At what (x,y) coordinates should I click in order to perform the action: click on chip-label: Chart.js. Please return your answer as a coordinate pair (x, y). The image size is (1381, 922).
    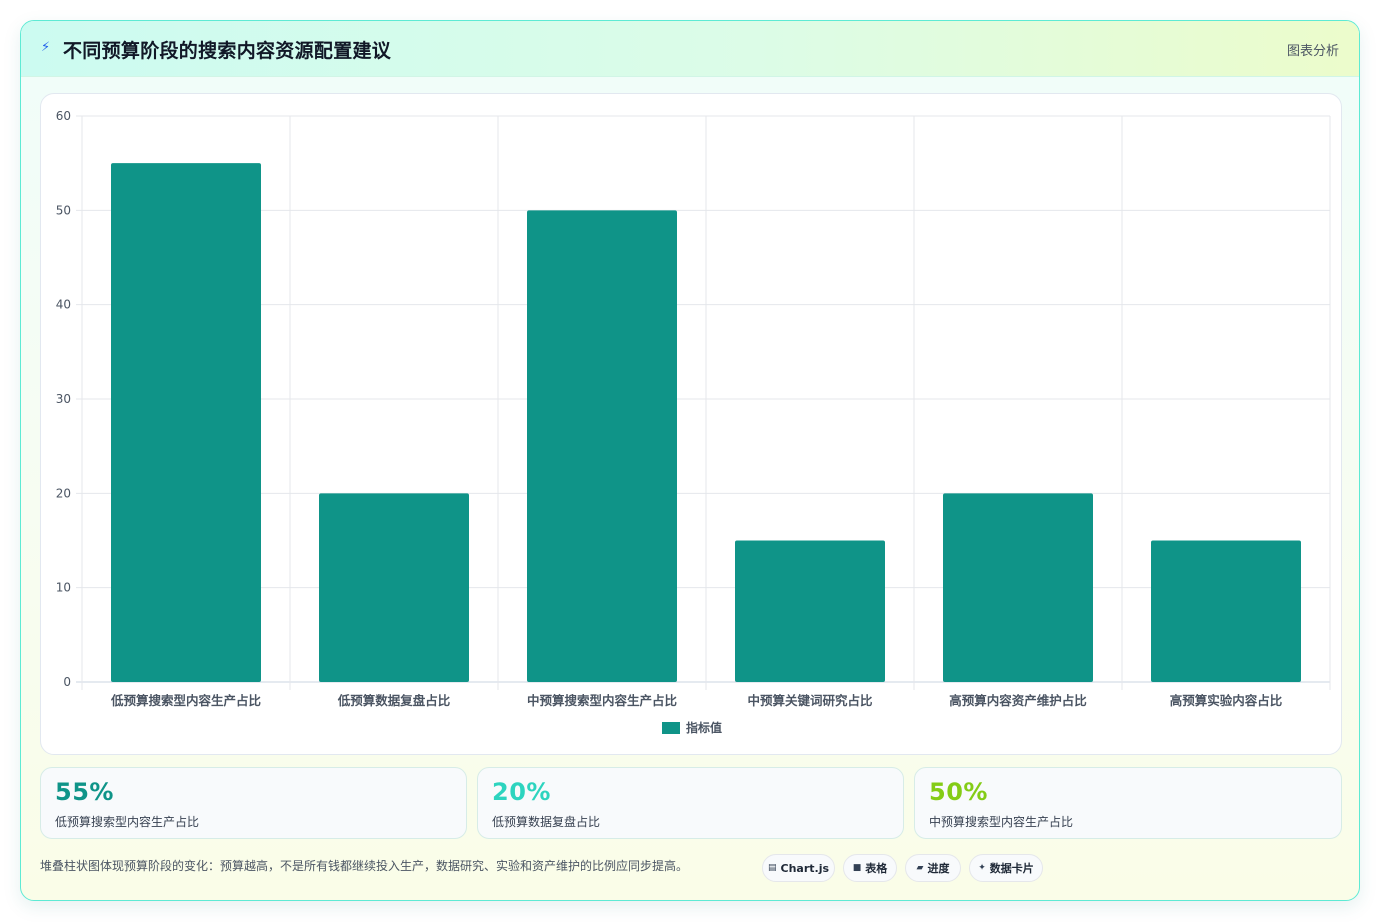
    Looking at the image, I should click on (805, 868).